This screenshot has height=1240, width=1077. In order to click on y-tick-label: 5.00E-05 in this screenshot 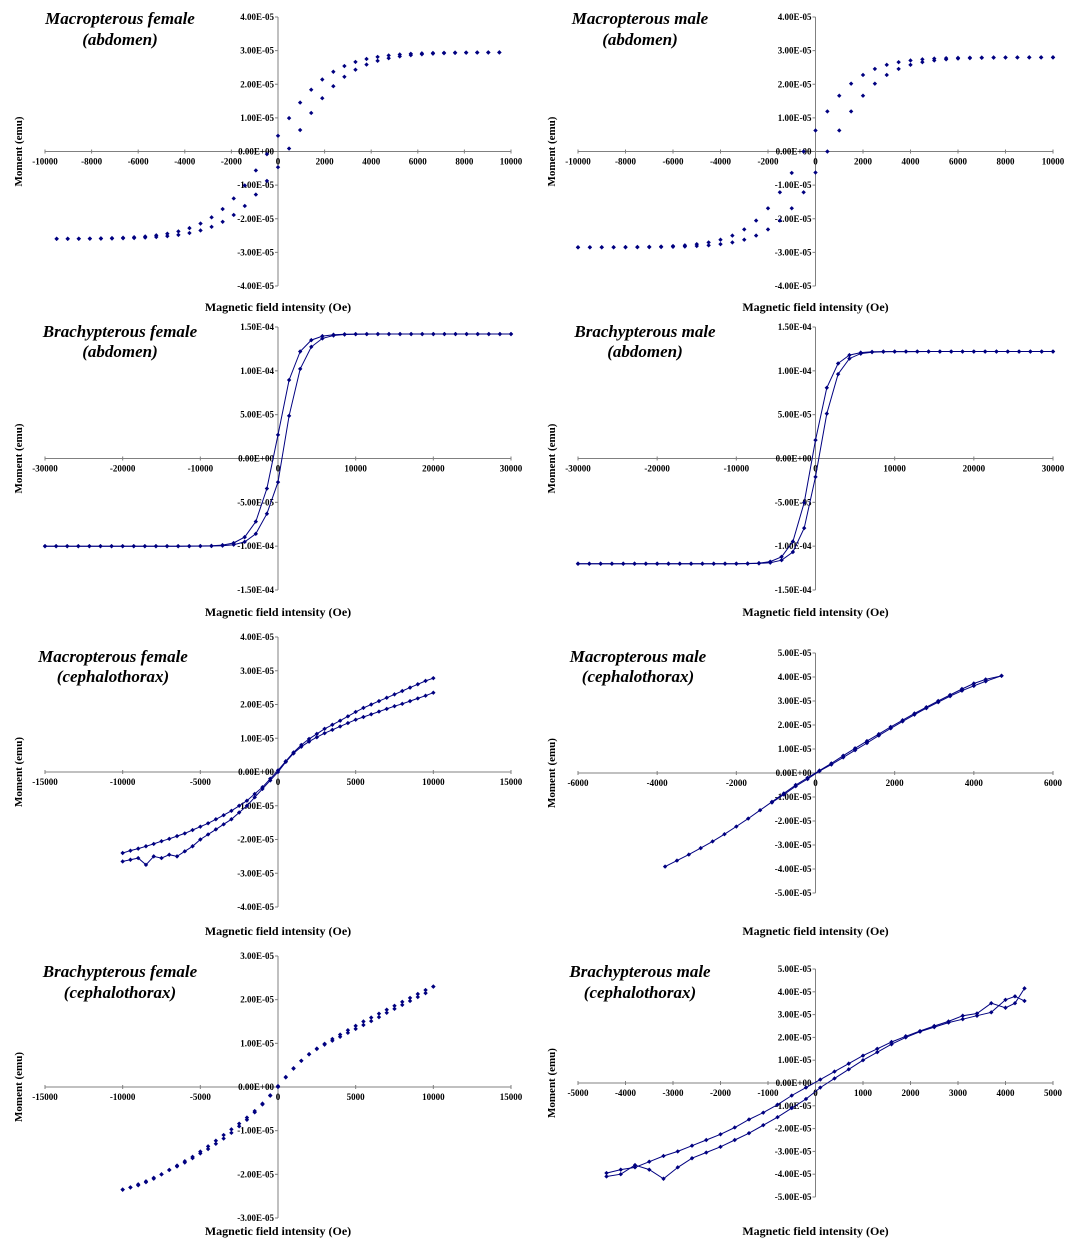, I will do `click(257, 415)`.